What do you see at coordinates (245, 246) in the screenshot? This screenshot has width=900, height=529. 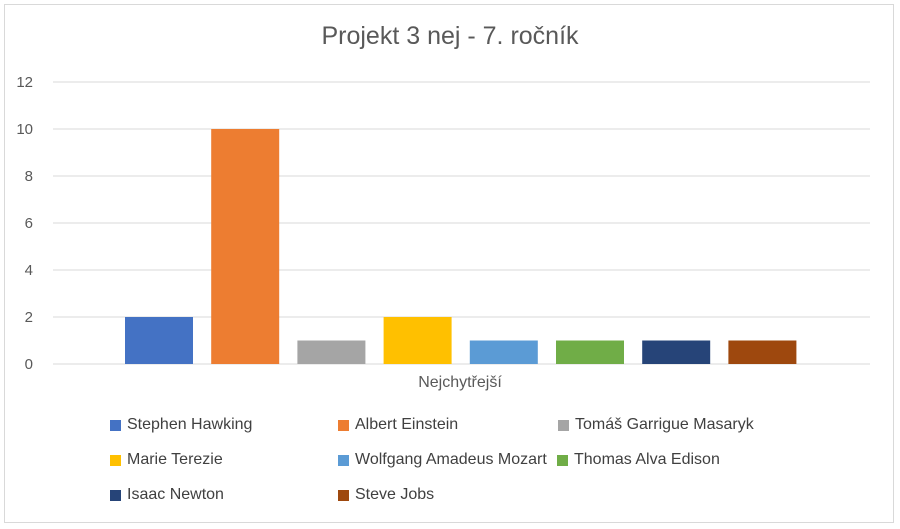 I see `bar-albert-einstein` at bounding box center [245, 246].